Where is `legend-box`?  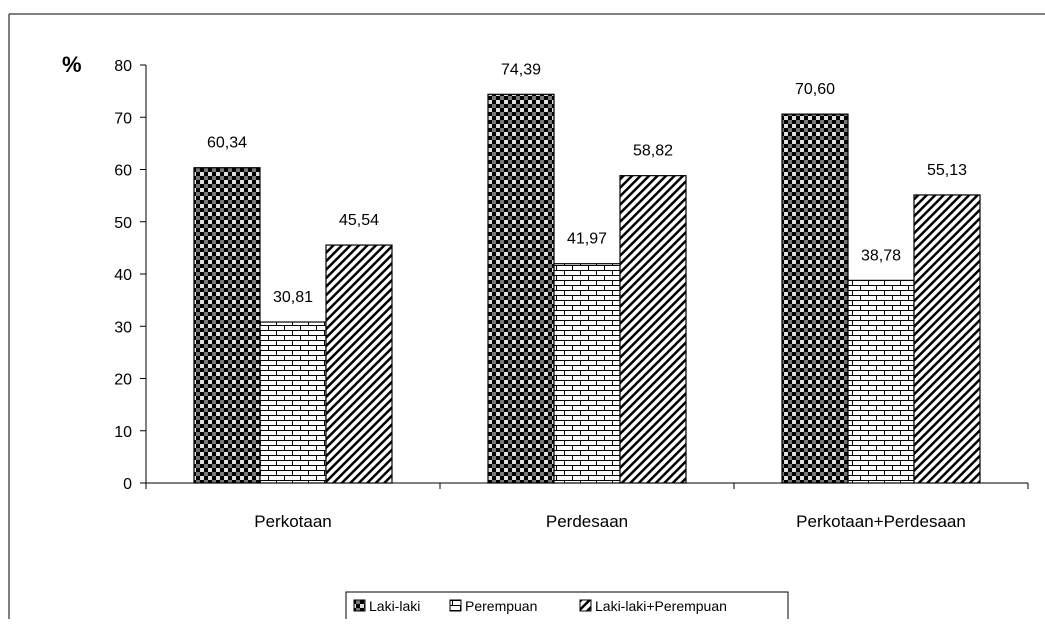
legend-box is located at coordinates (567, 606).